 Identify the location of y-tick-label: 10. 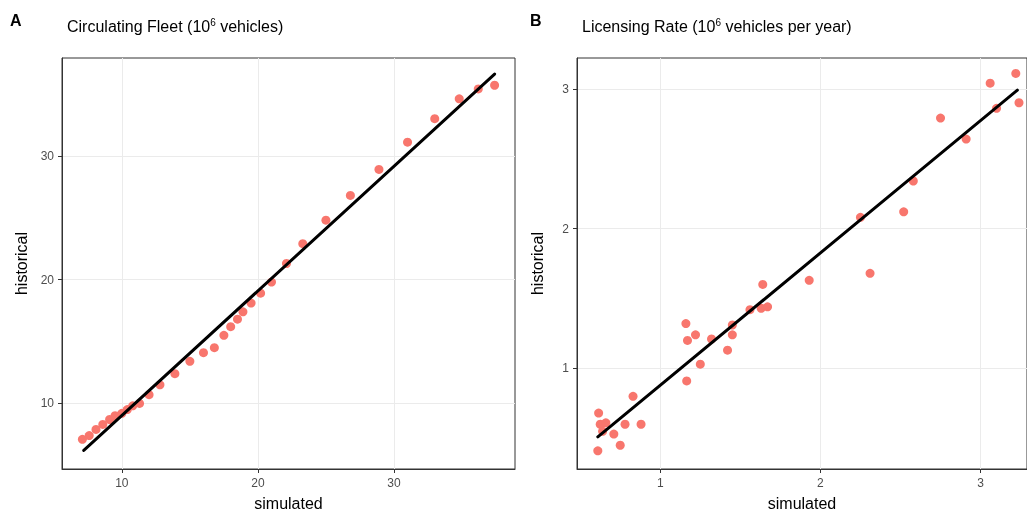
(47, 403).